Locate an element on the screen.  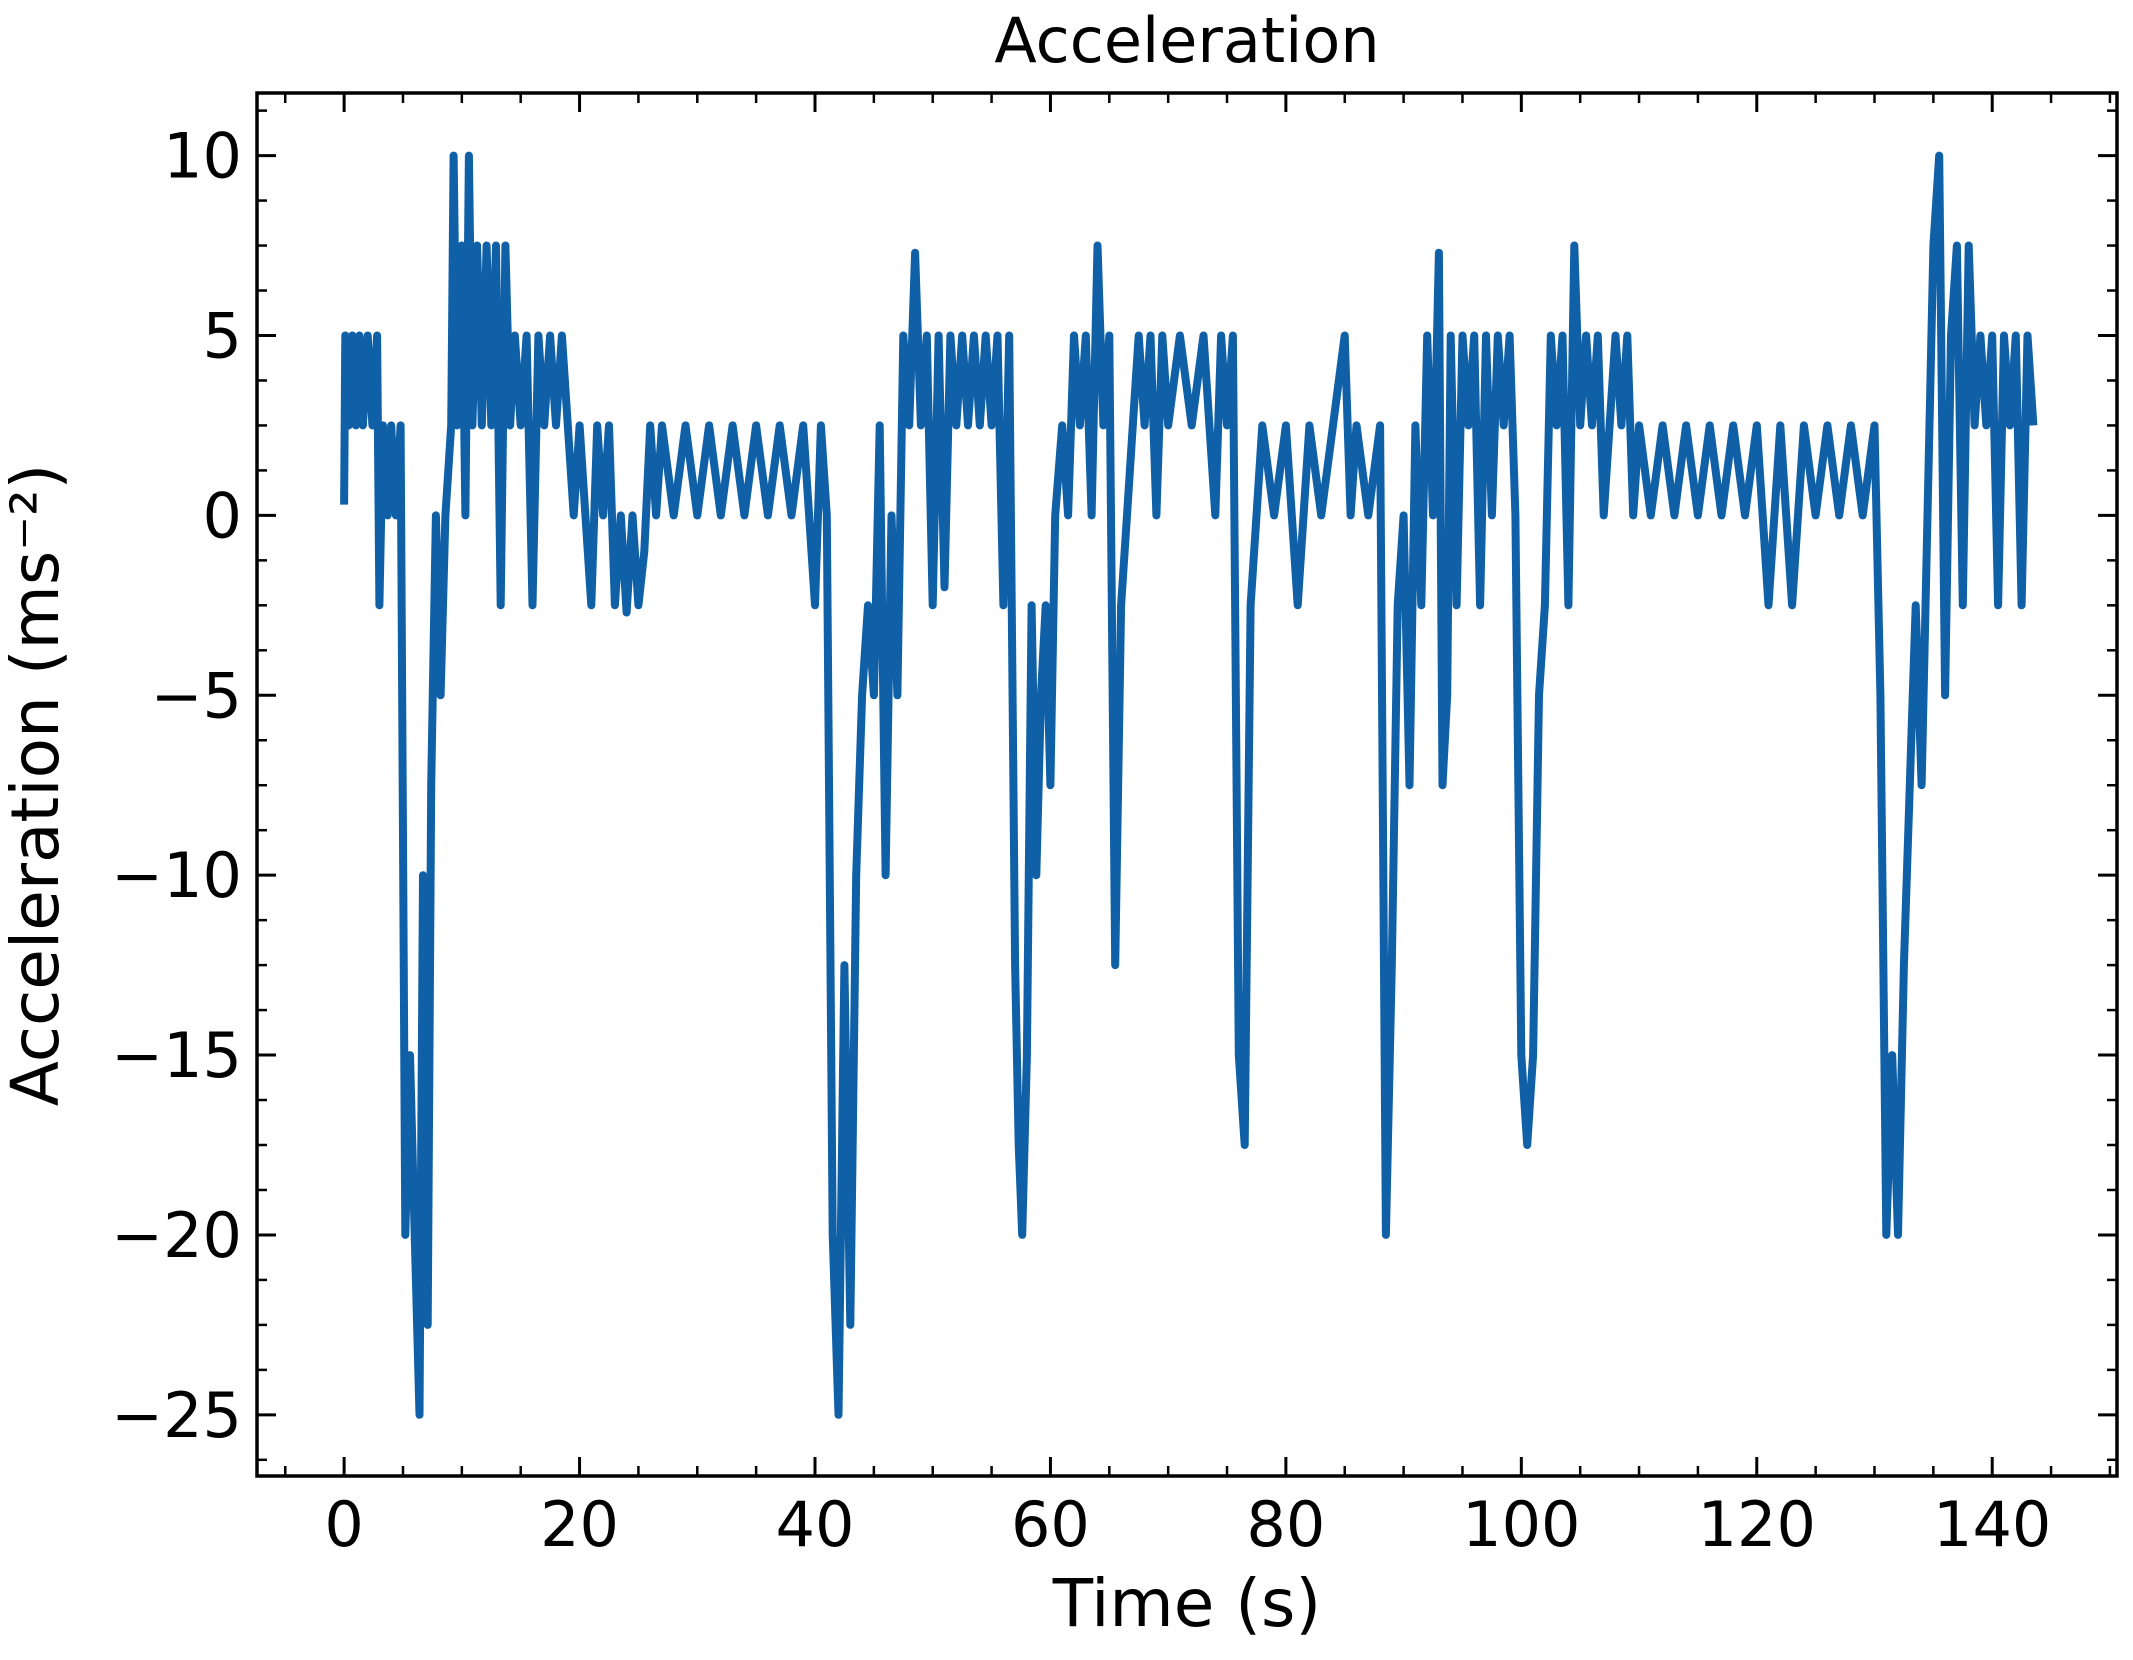
x-tick-label: 60 is located at coordinates (1050, 1524).